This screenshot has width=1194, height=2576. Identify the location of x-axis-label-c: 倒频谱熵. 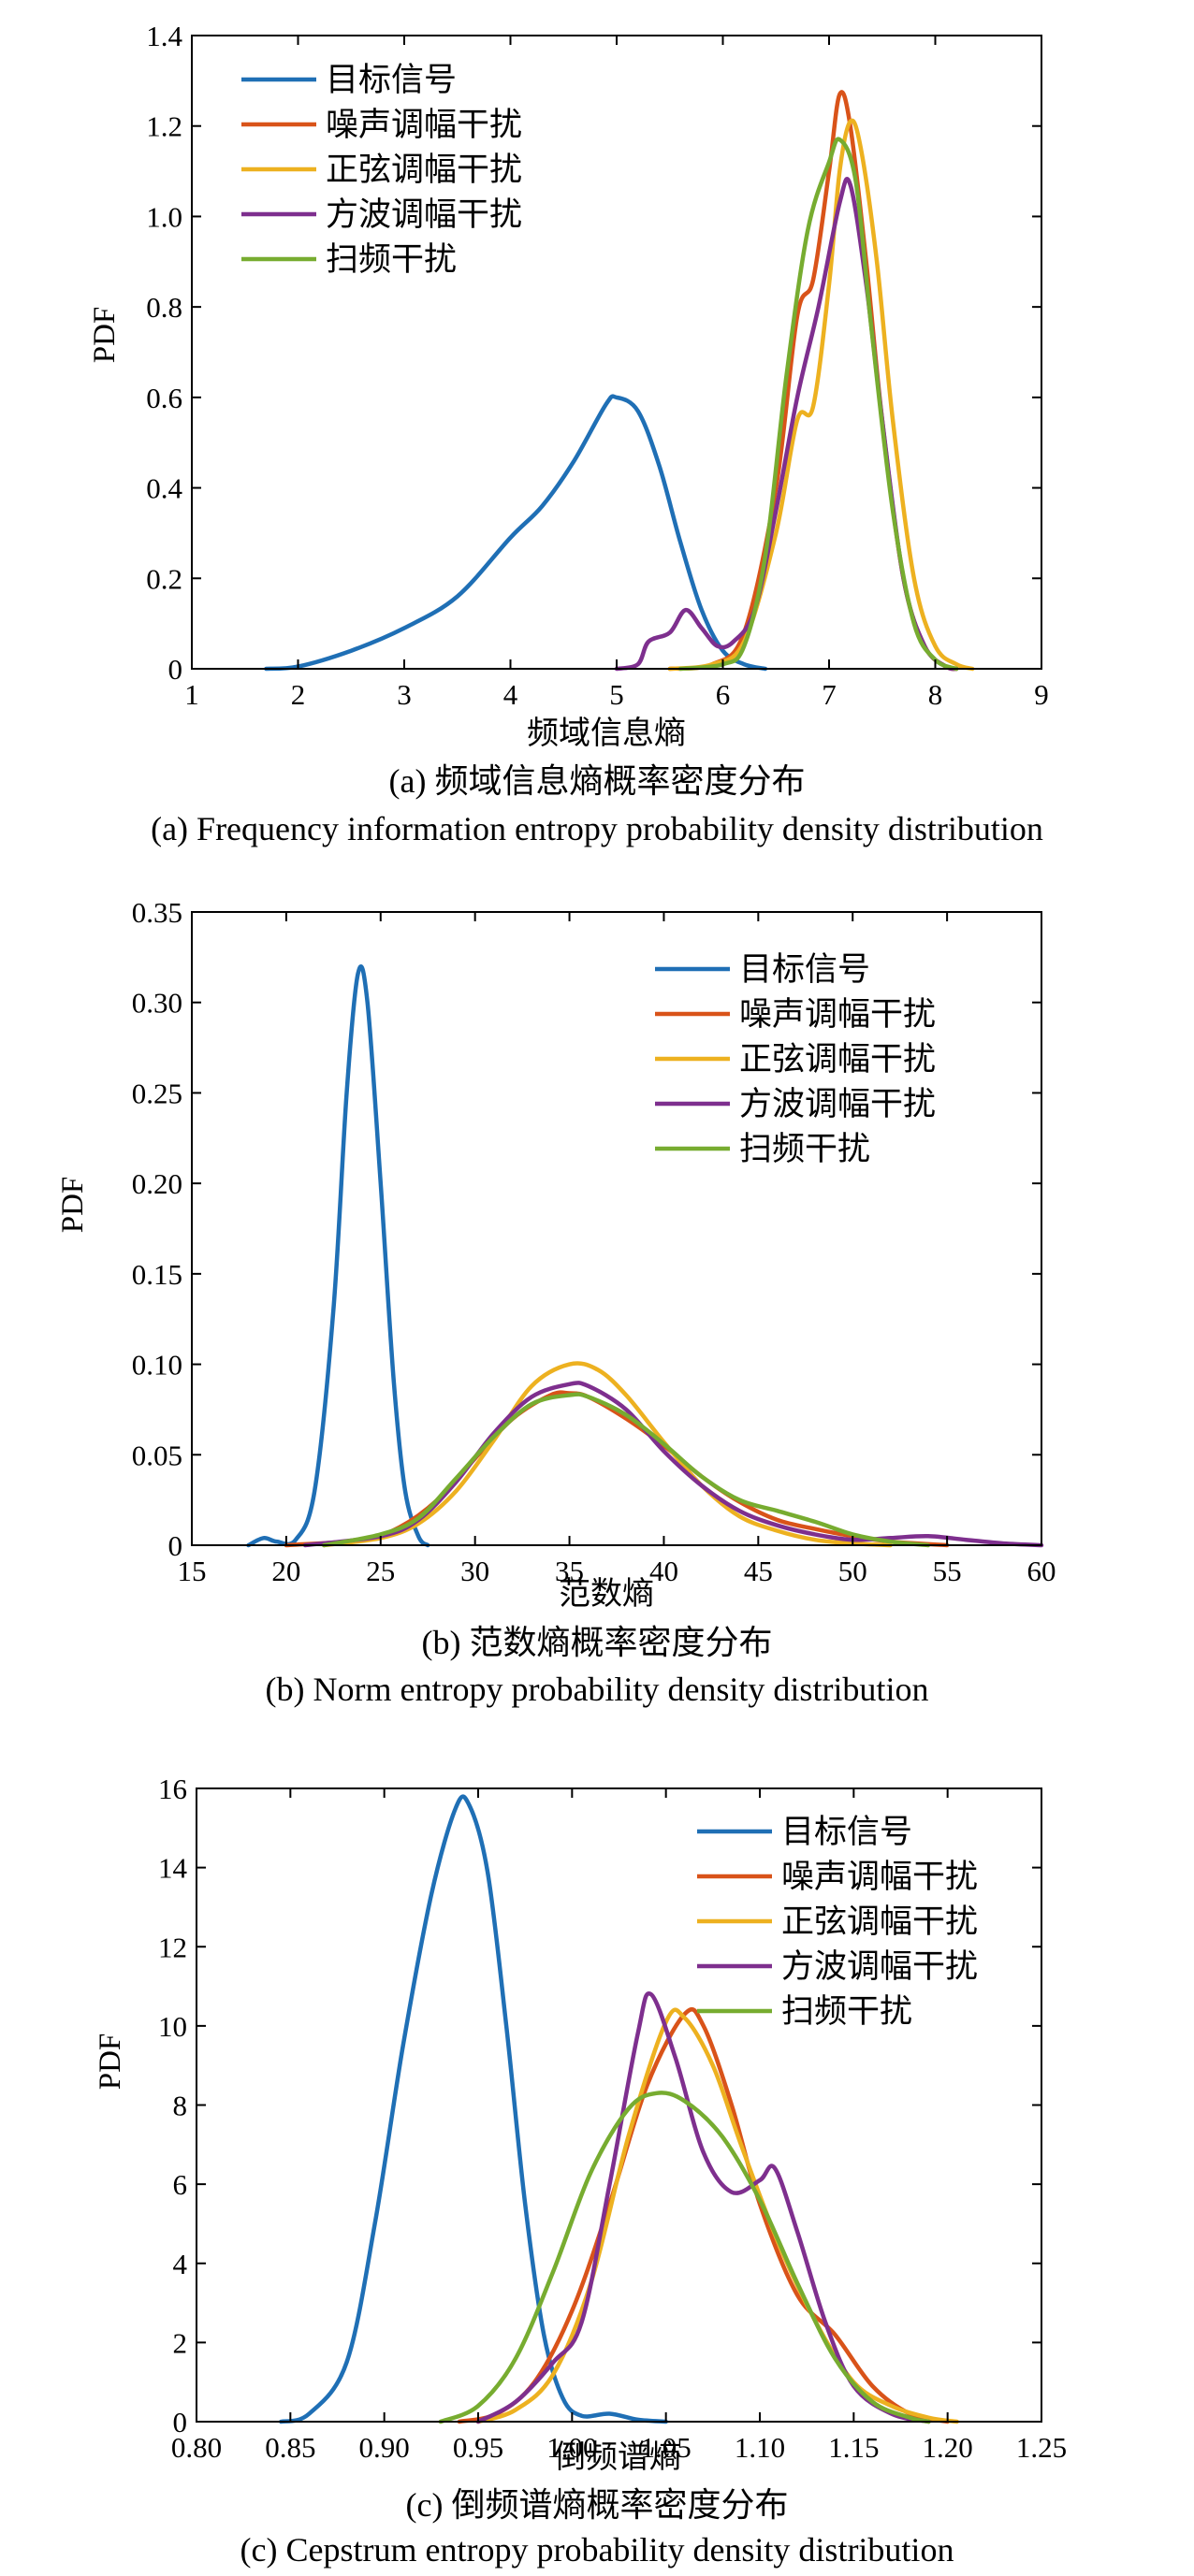
(617, 2457).